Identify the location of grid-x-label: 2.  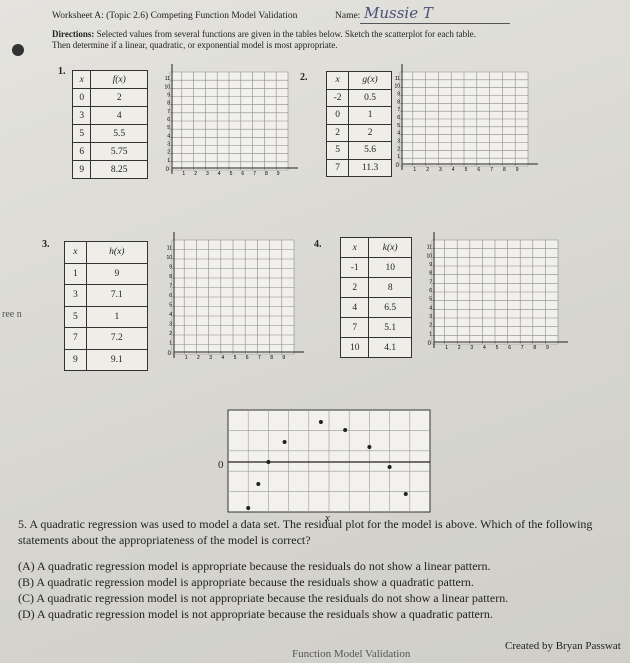
(198, 358).